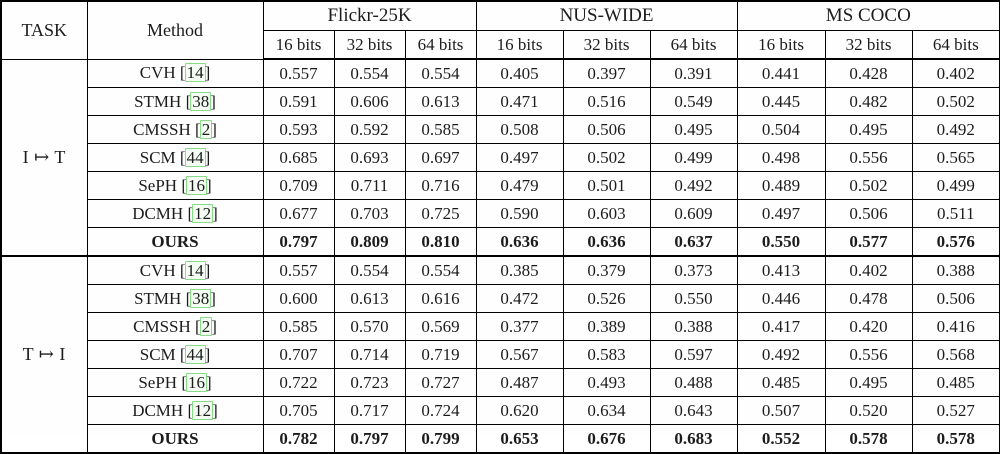 The image size is (1000, 454). I want to click on method-cell: DCMH [12], so click(175, 213).